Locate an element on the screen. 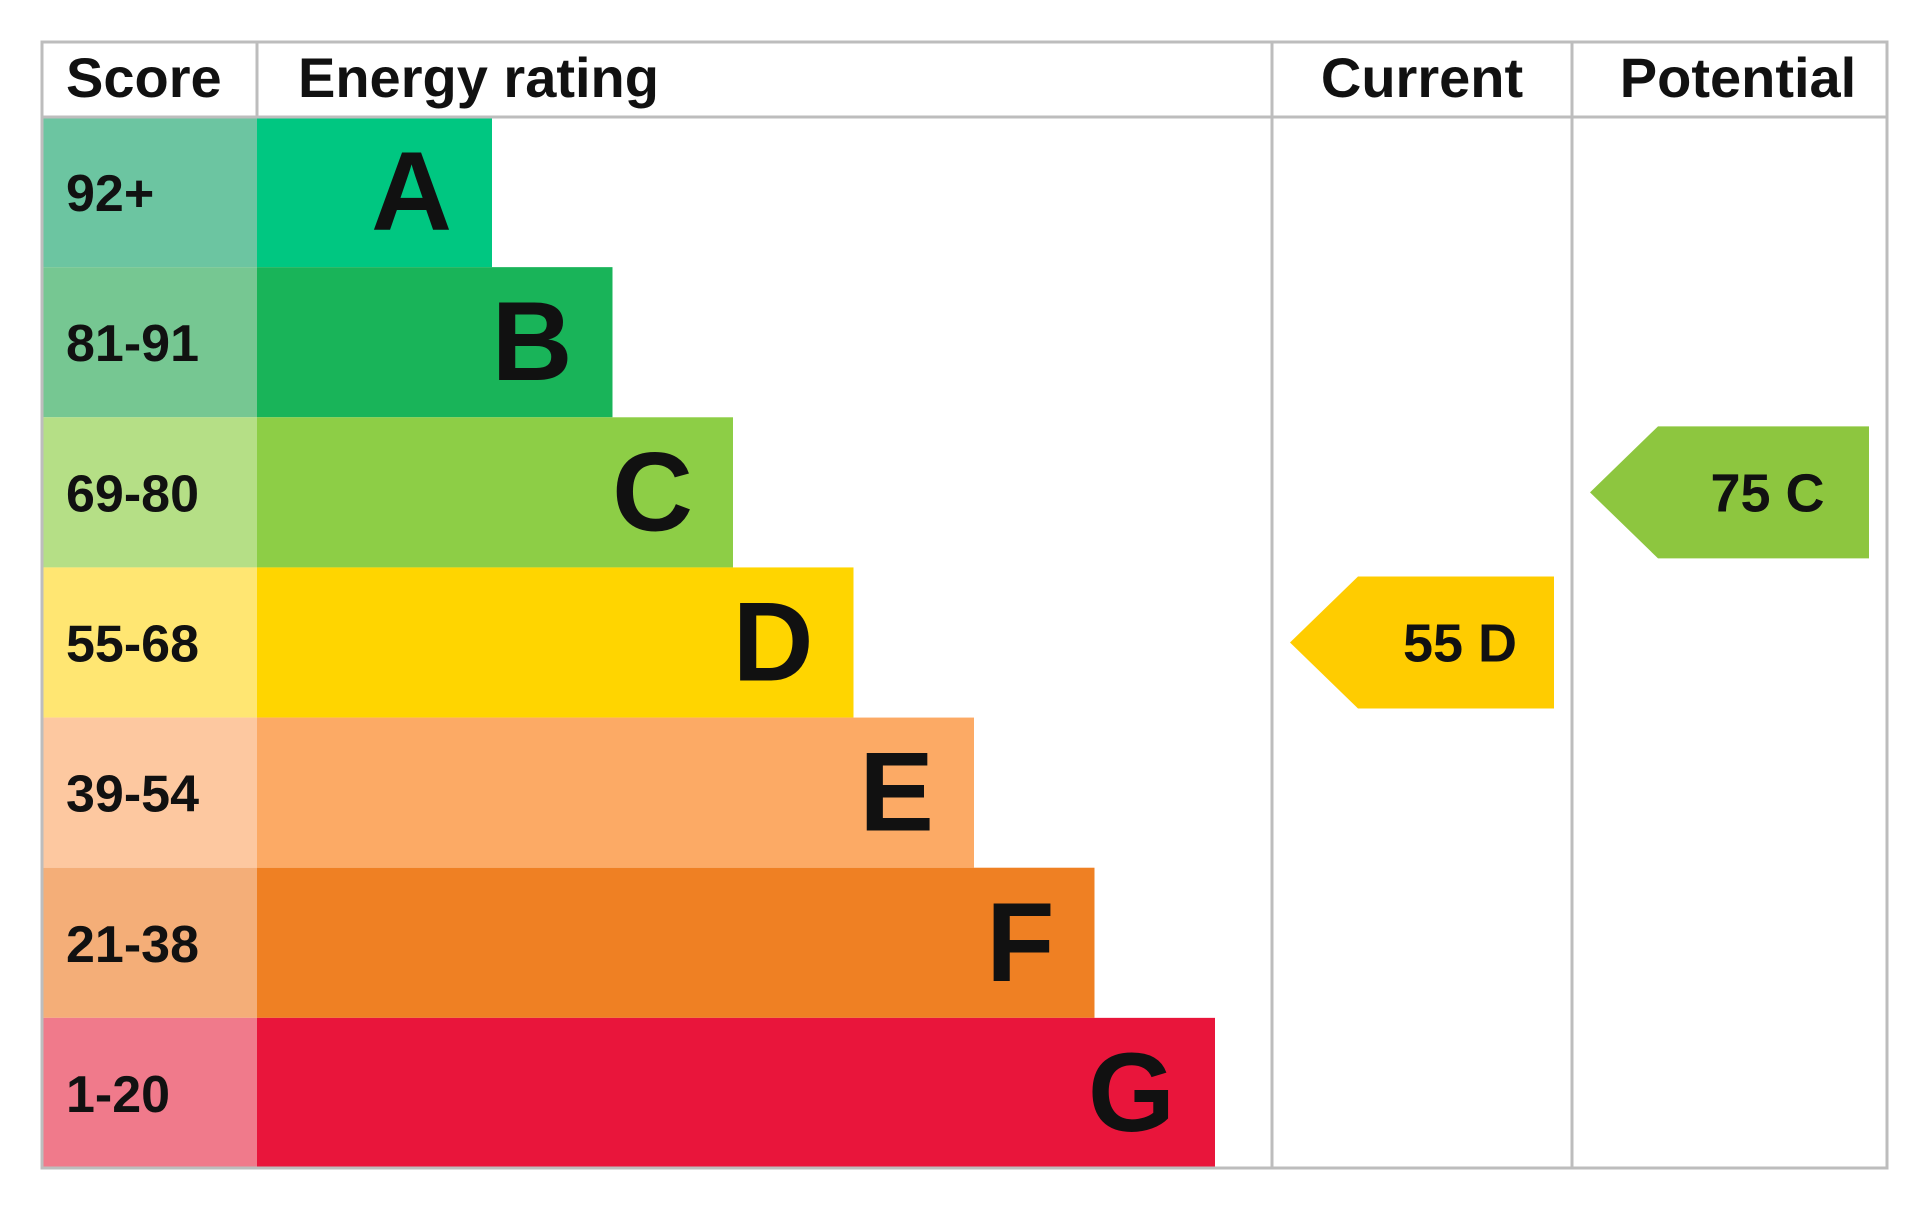 This screenshot has height=1206, width=1920. band-row-f: 21-38 F is located at coordinates (568, 942).